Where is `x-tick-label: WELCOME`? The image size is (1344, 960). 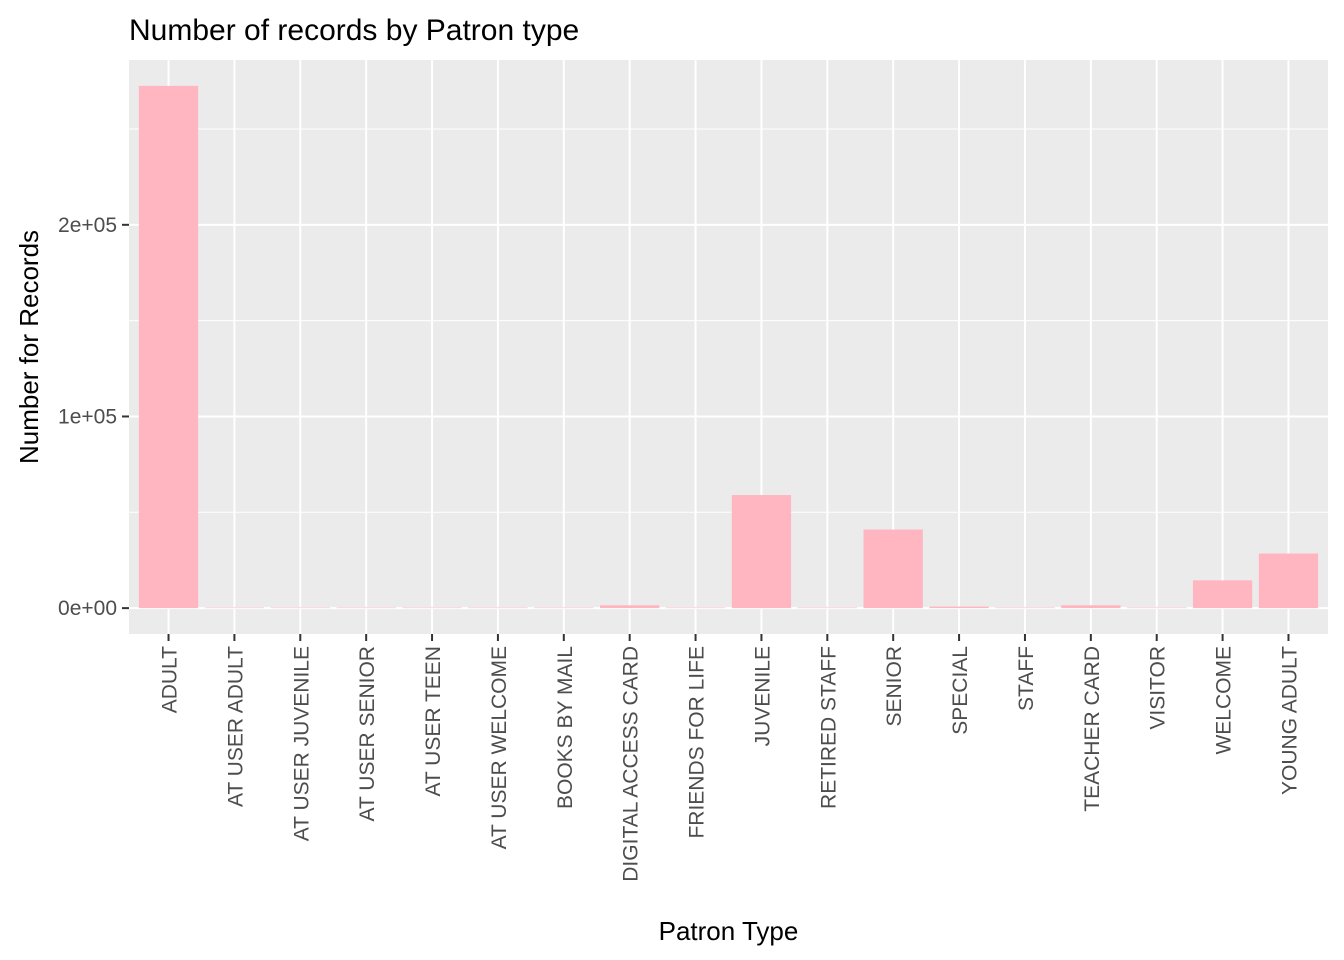 x-tick-label: WELCOME is located at coordinates (1224, 700).